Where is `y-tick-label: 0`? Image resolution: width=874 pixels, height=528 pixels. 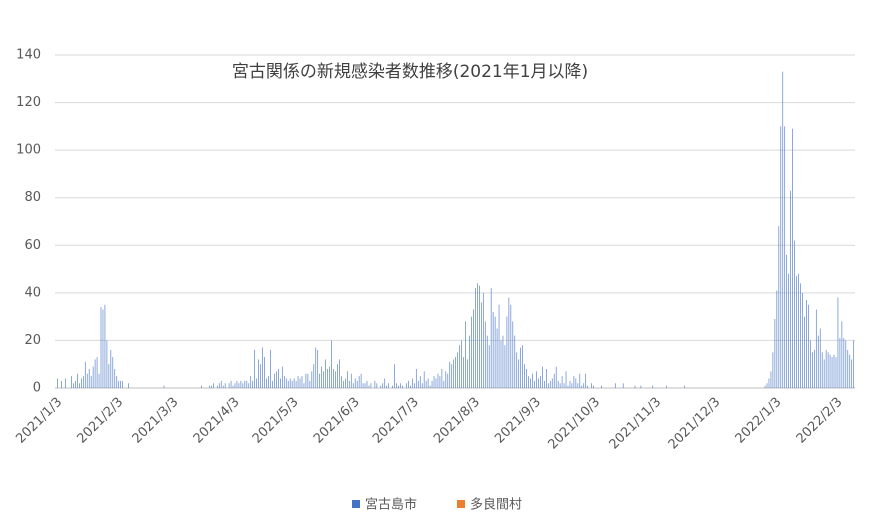 y-tick-label: 0 is located at coordinates (37, 388).